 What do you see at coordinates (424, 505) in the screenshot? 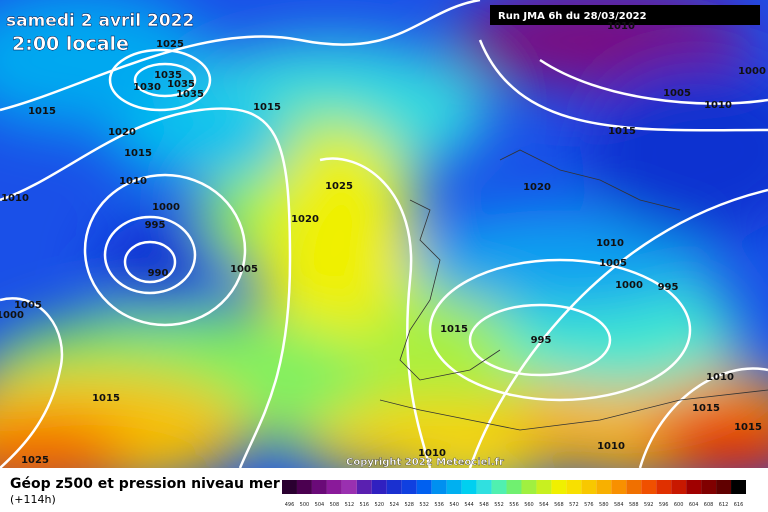
I see `colorbar-label: 532` at bounding box center [424, 505].